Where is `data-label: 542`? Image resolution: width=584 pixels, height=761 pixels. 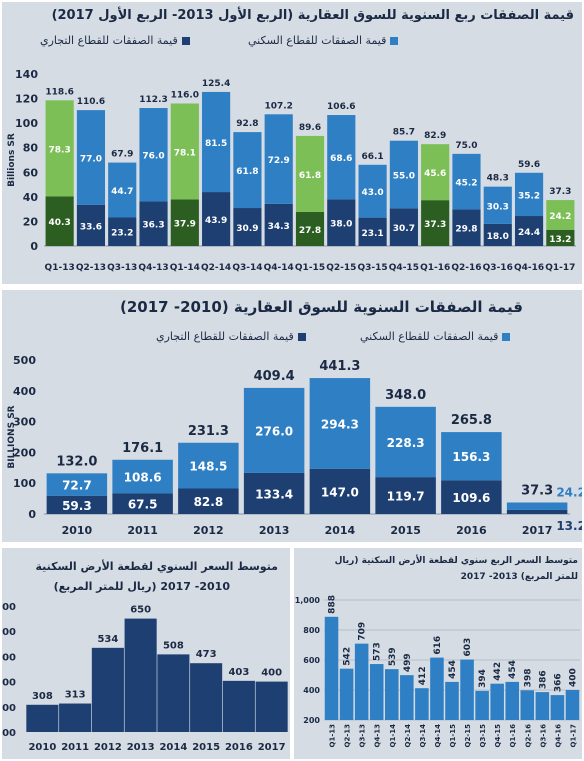 data-label: 542 is located at coordinates (348, 656).